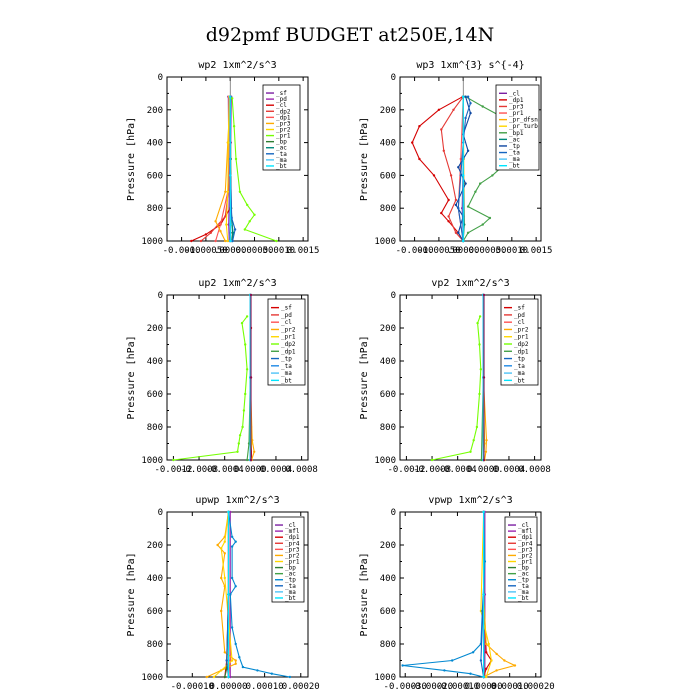 Image resolution: width=700 pixels, height=700 pixels. Describe the element at coordinates (290, 574) in the screenshot. I see `legend-label: _ac` at that location.